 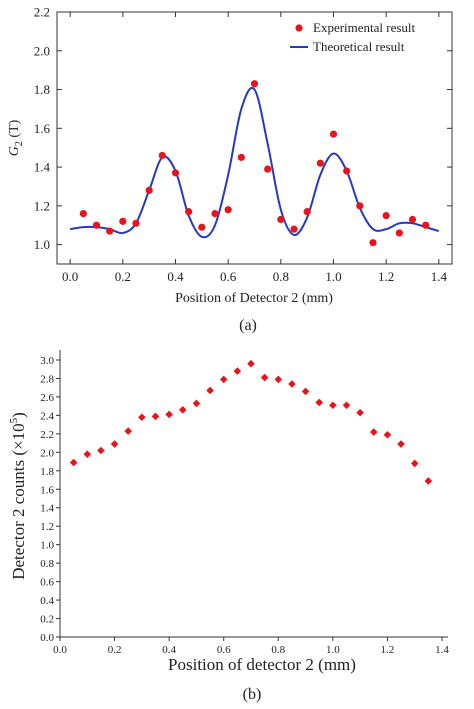 I want to click on panel-b-x-axis-label: Position of detector 2 (mm), so click(x=262, y=664).